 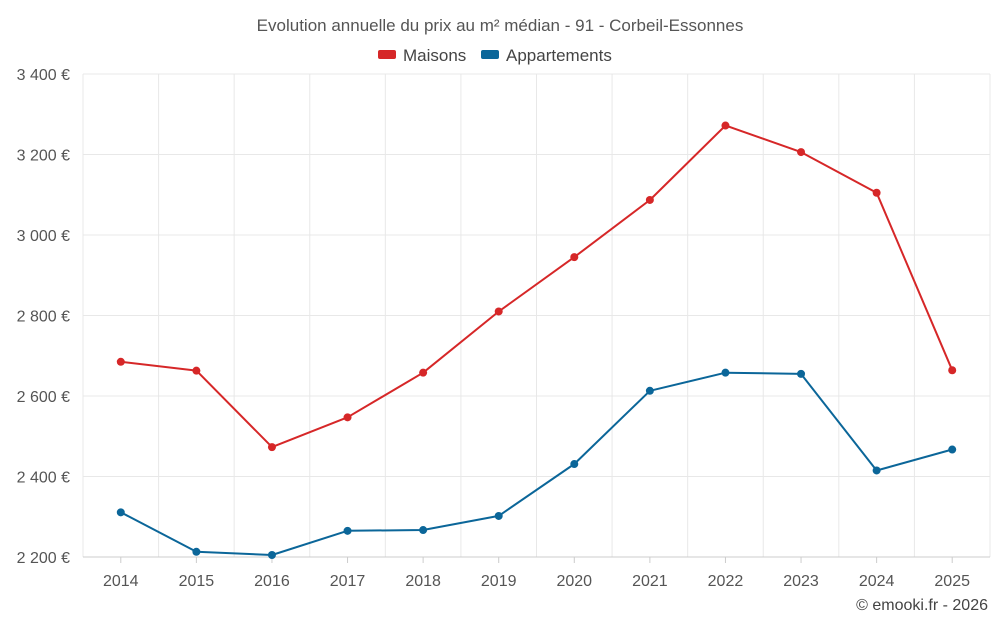 What do you see at coordinates (574, 581) in the screenshot?
I see `x-tick-label: 2020` at bounding box center [574, 581].